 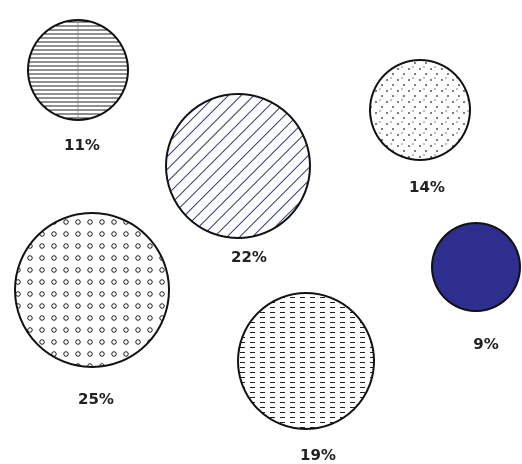 I want to click on bubble-label-22: 22%, so click(x=249, y=257).